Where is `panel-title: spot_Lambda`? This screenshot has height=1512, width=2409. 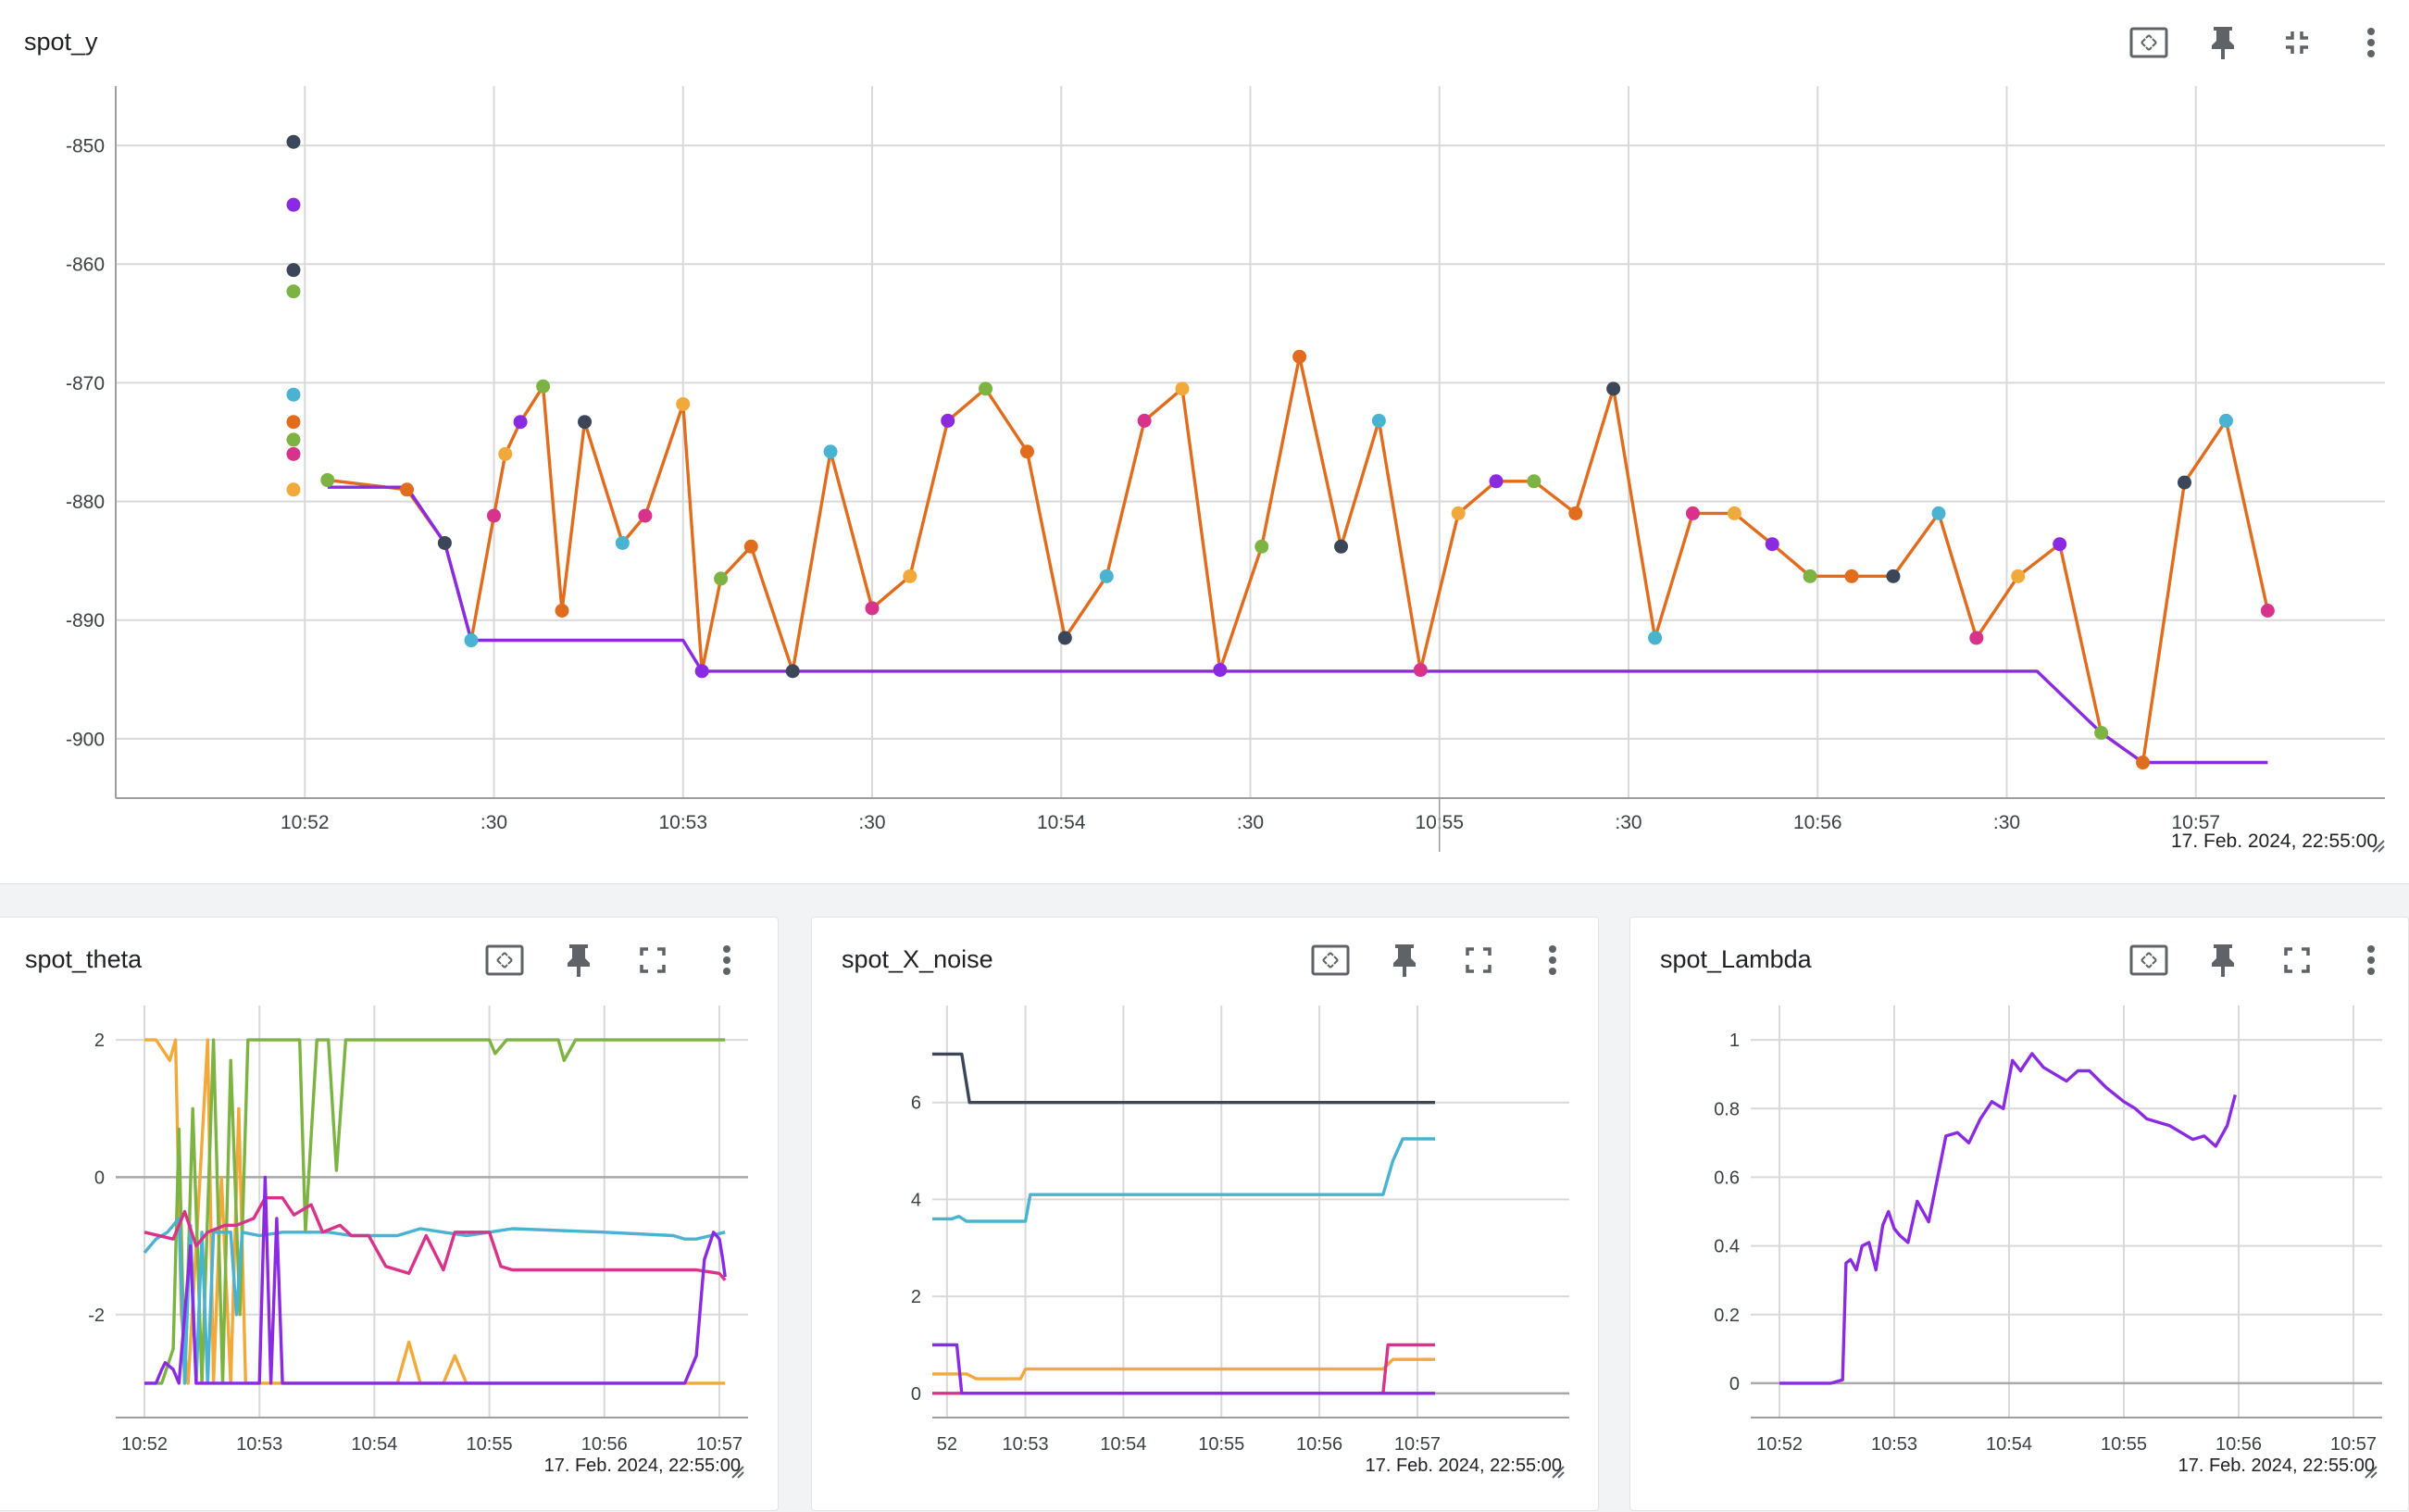
panel-title: spot_Lambda is located at coordinates (1736, 959).